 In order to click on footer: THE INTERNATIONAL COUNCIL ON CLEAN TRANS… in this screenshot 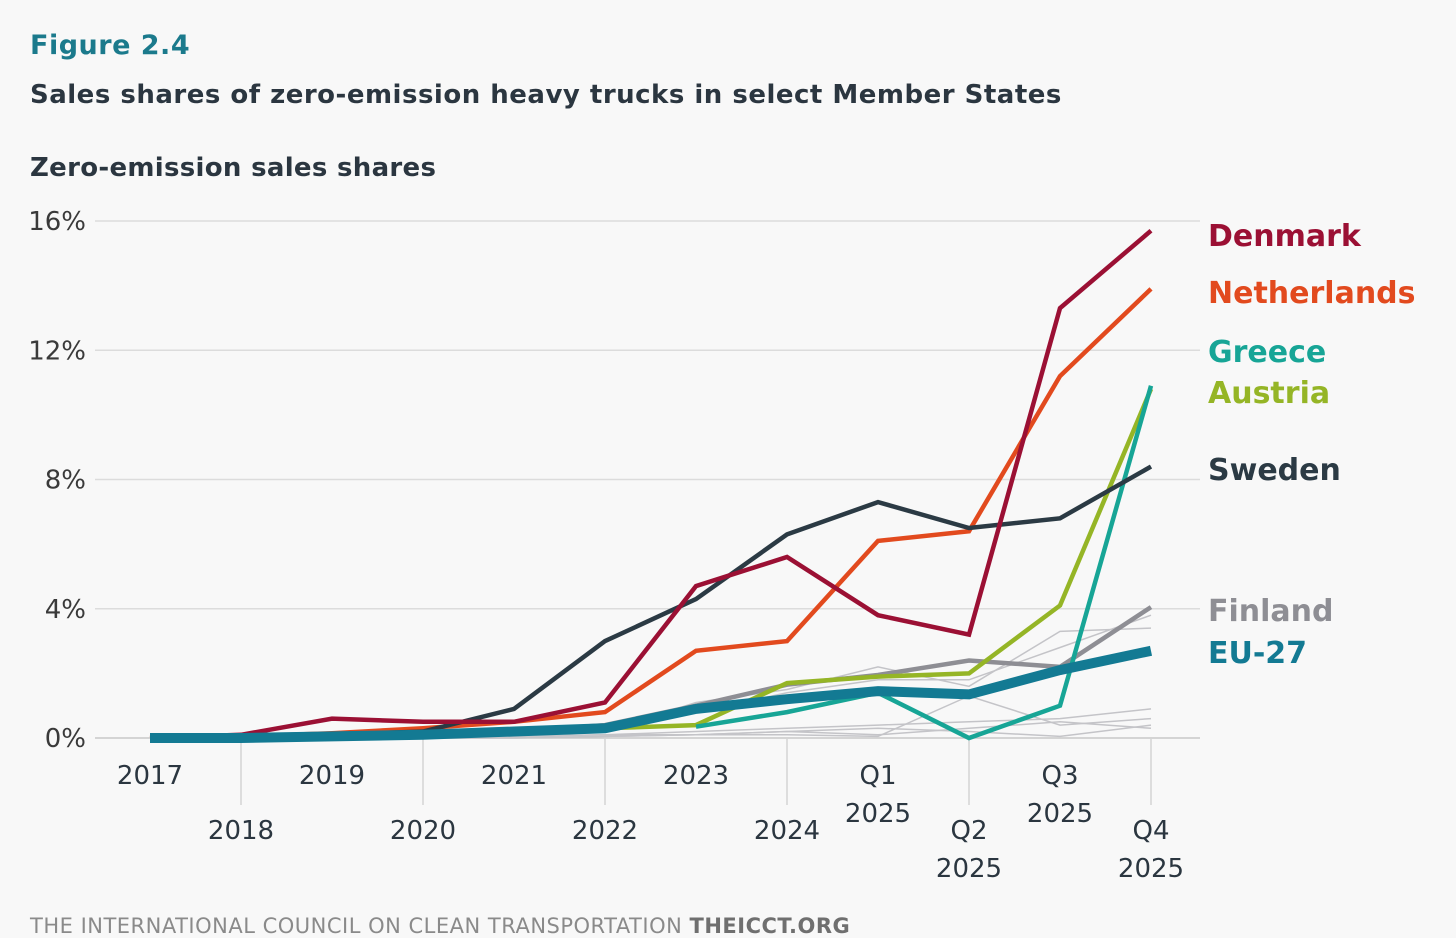, I will do `click(440, 926)`.